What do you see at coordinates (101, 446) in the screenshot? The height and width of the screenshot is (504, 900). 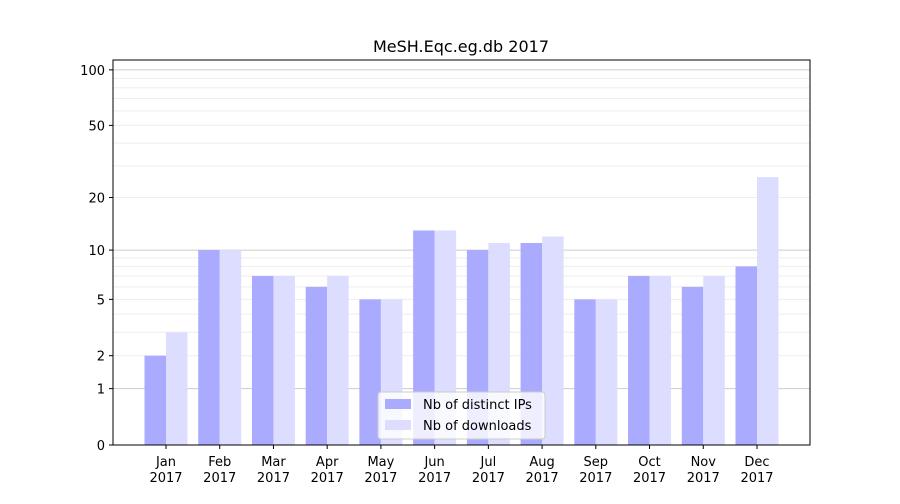 I see `y-tick-label: 0` at bounding box center [101, 446].